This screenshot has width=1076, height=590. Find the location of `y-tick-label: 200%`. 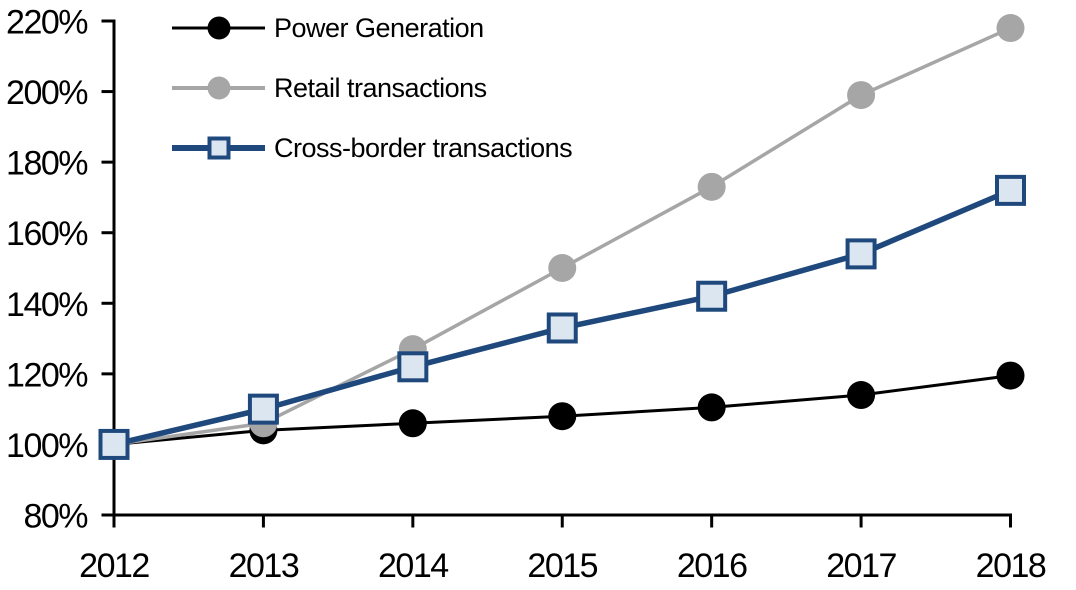

y-tick-label: 200% is located at coordinates (47, 93).